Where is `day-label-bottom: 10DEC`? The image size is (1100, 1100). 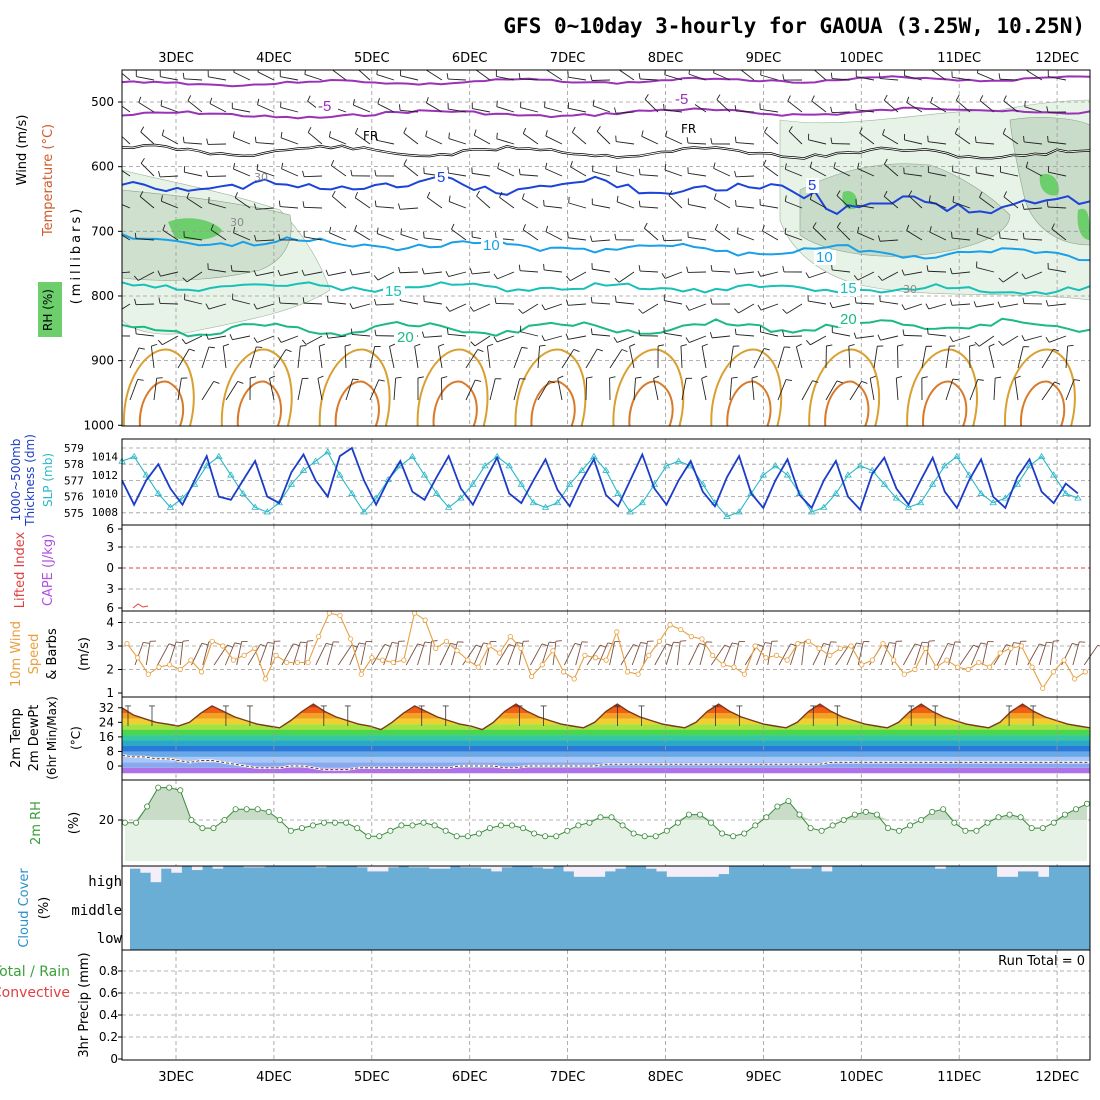
day-label-bottom: 10DEC is located at coordinates (861, 1077).